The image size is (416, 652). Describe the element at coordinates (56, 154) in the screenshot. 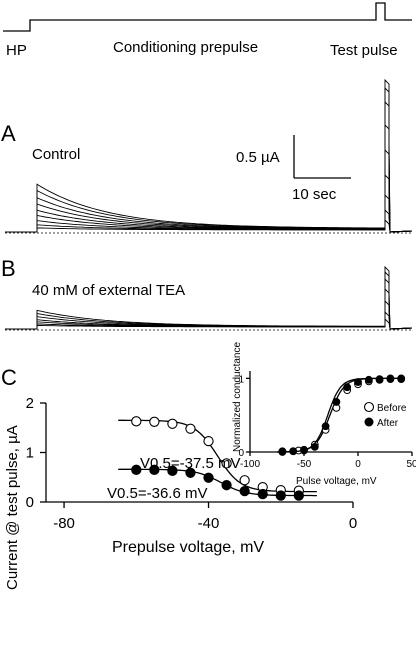

I see `panel-a-condition: Control` at that location.